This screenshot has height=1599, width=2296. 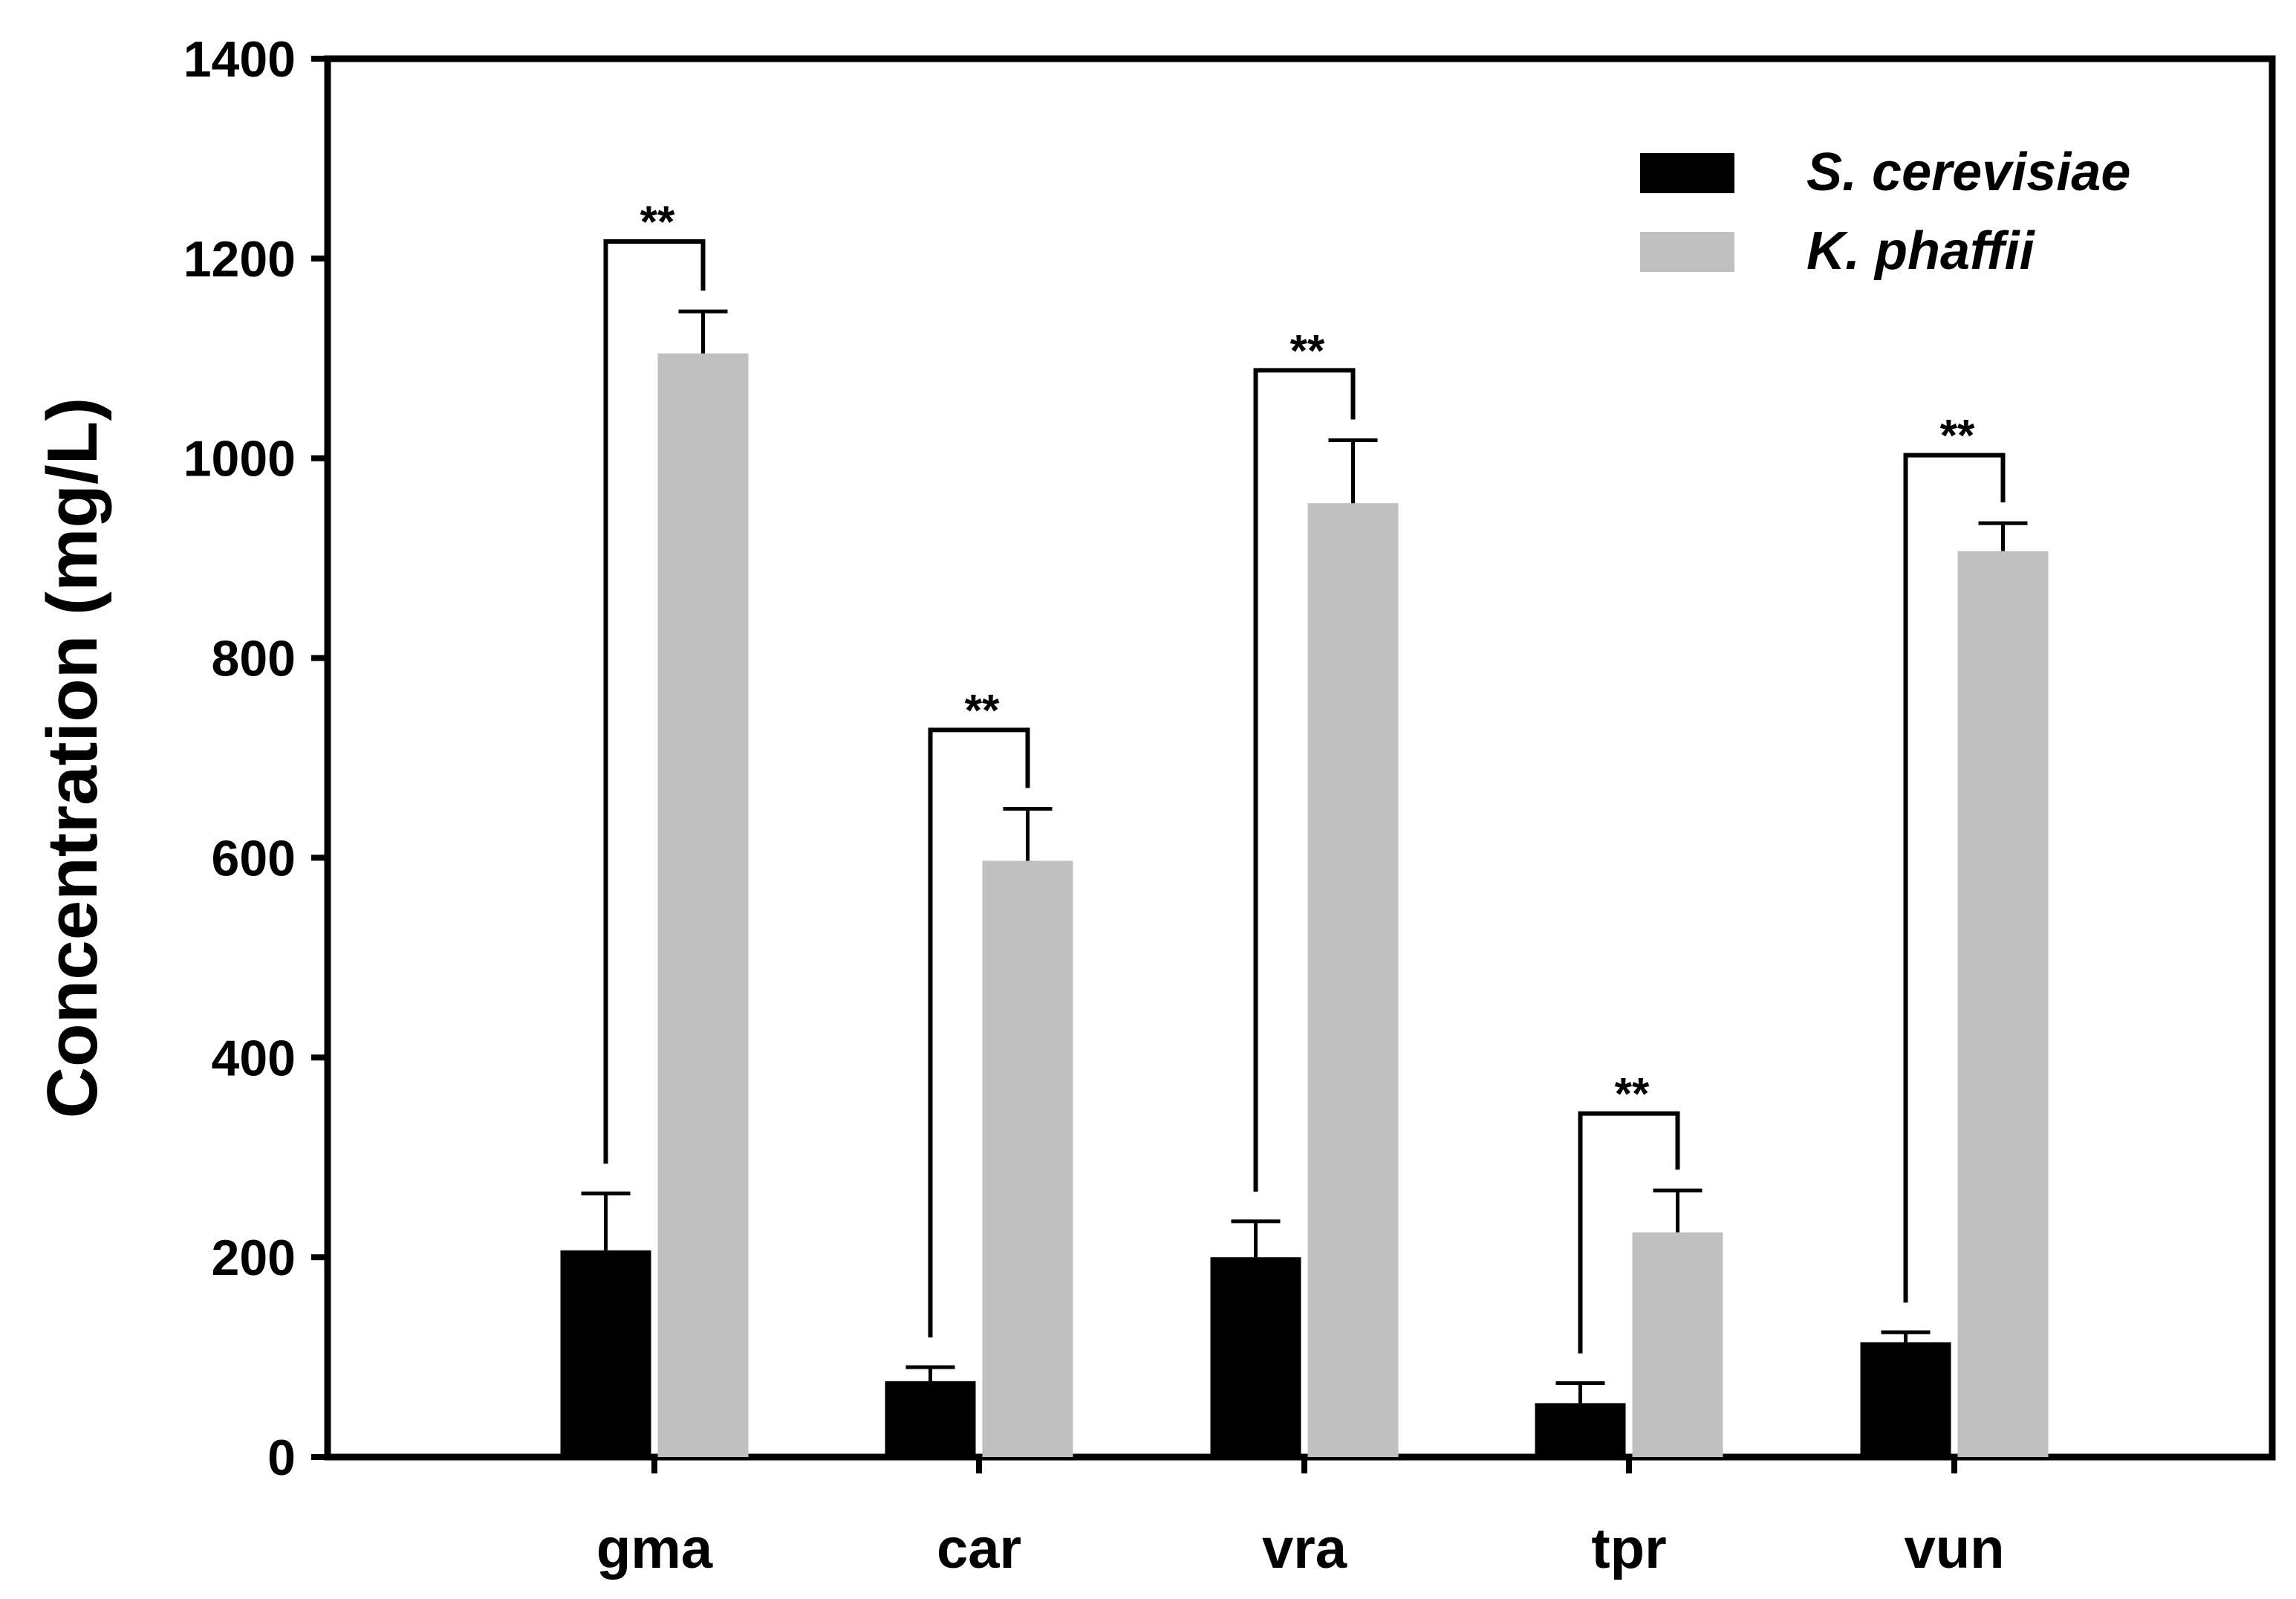 I want to click on significance-label-vra: **, so click(x=1307, y=350).